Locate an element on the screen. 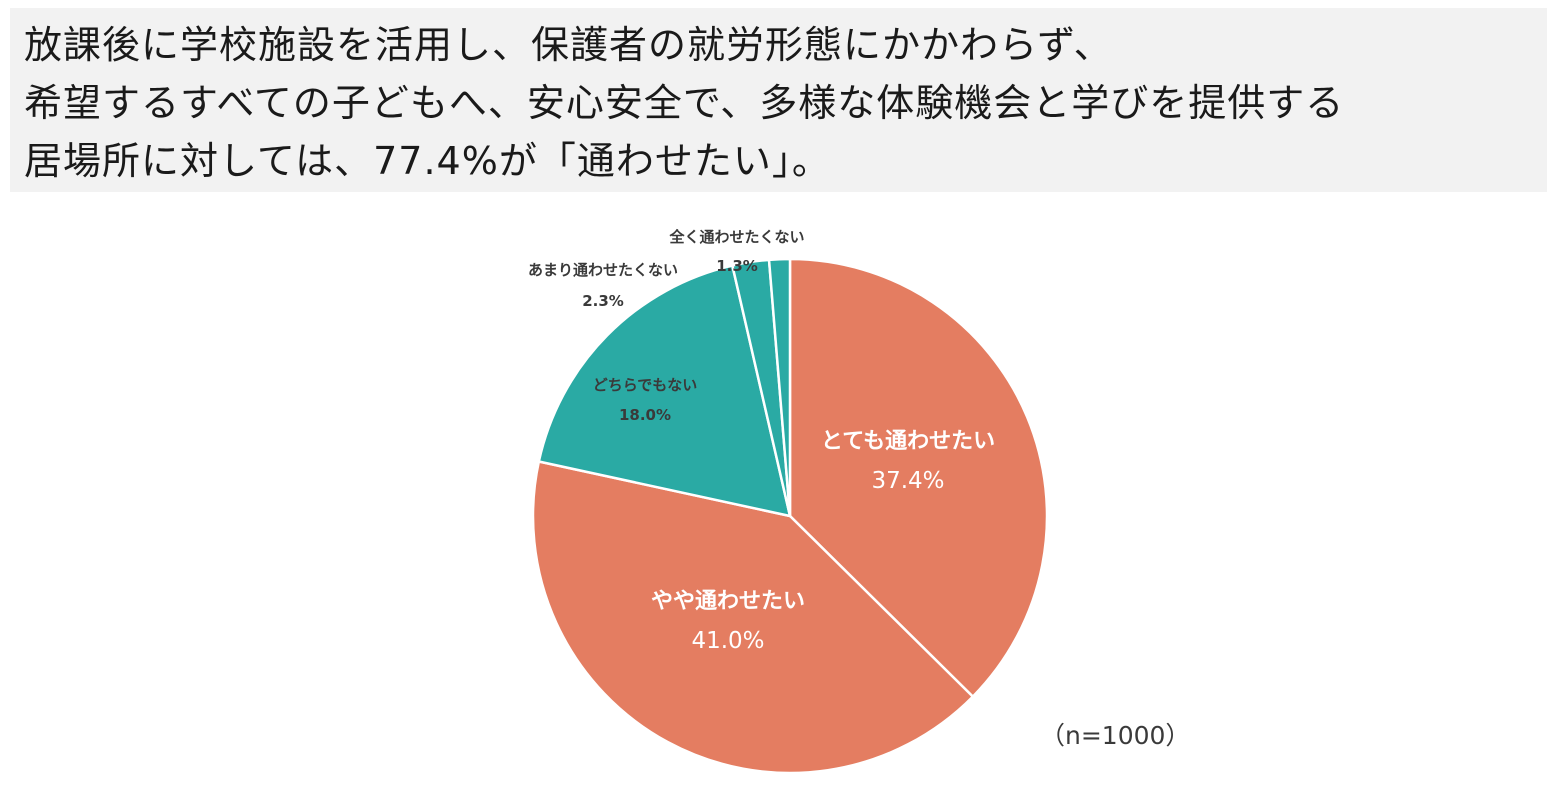  slice-category-label-1: とても通わせたい is located at coordinates (908, 441).